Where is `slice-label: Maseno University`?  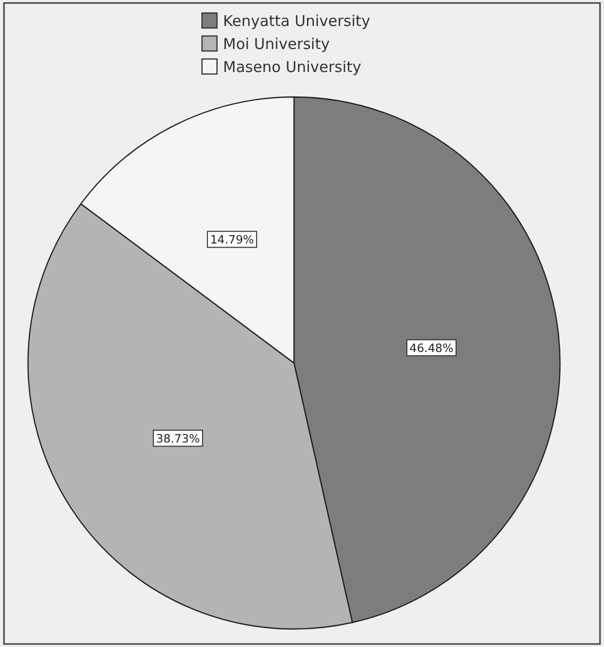
slice-label: Maseno University is located at coordinates (292, 67).